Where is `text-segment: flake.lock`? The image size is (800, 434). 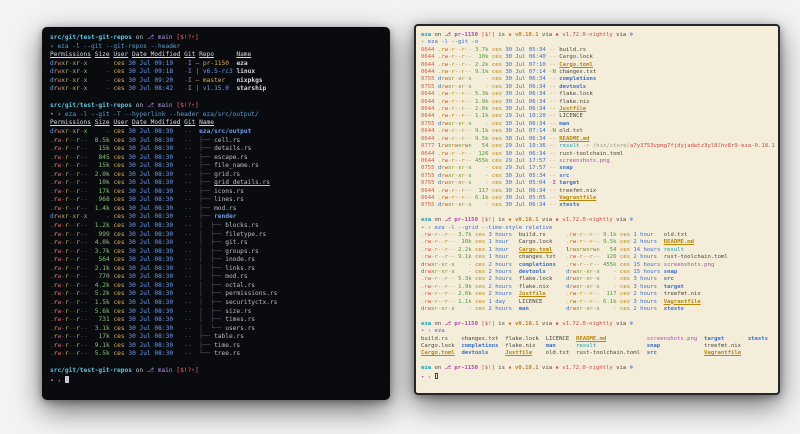 text-segment: flake.lock is located at coordinates (535, 279).